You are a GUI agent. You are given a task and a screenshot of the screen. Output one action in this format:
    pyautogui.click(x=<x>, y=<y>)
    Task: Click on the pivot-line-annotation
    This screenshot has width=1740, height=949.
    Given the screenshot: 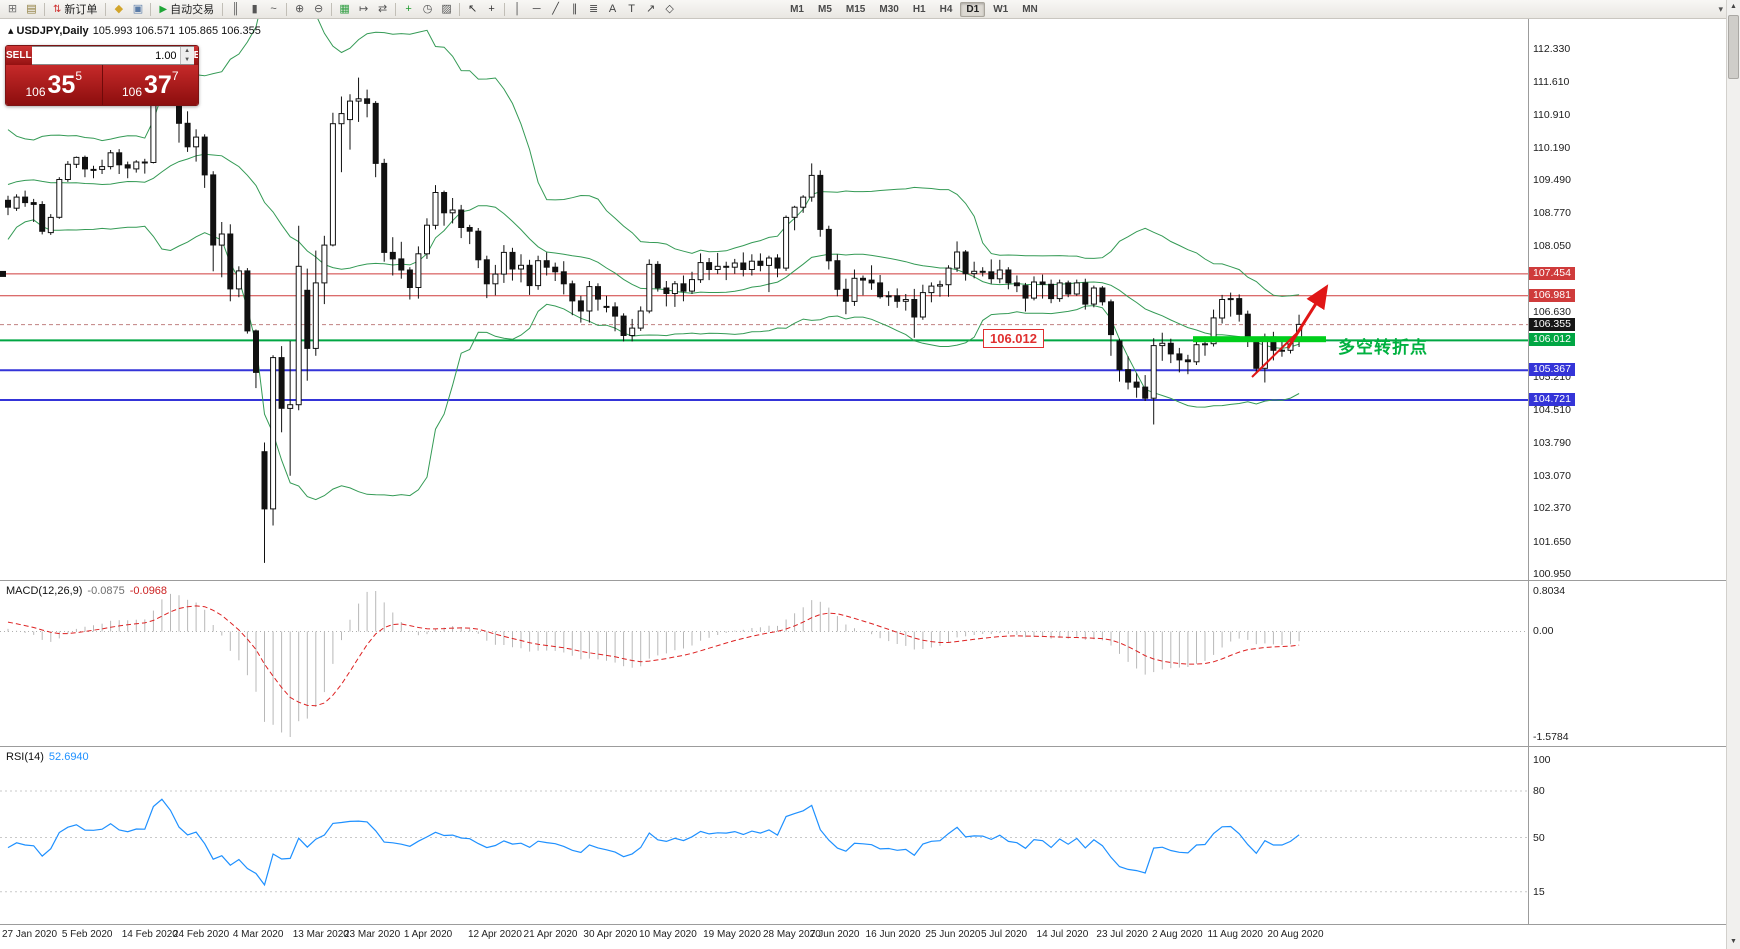 What is the action you would take?
    pyautogui.click(x=1259, y=339)
    